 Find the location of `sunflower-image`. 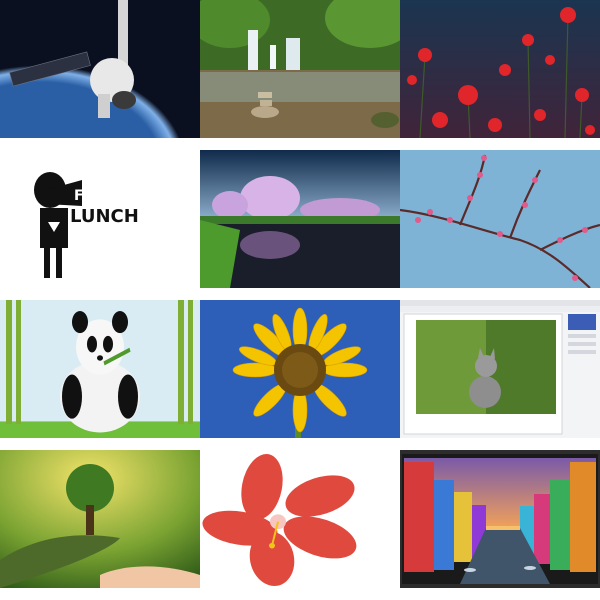

sunflower-image is located at coordinates (300, 369).